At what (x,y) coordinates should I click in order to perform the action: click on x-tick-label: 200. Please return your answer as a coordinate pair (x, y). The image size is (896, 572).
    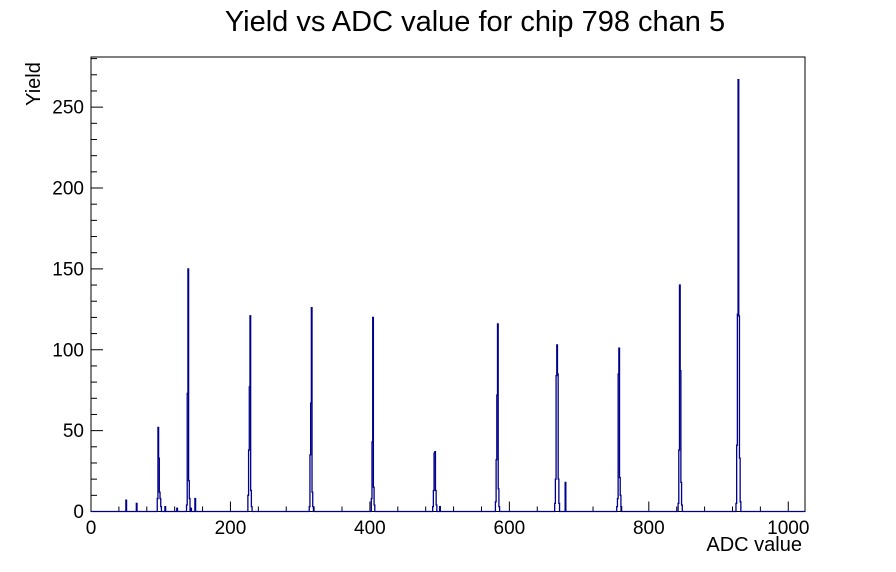
    Looking at the image, I should click on (231, 528).